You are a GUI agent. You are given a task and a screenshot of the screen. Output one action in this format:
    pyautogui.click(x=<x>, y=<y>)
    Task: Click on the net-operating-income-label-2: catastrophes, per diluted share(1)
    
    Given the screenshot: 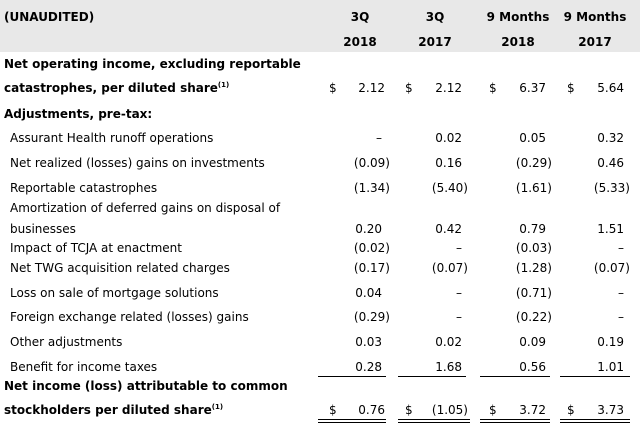 What is the action you would take?
    pyautogui.click(x=117, y=88)
    